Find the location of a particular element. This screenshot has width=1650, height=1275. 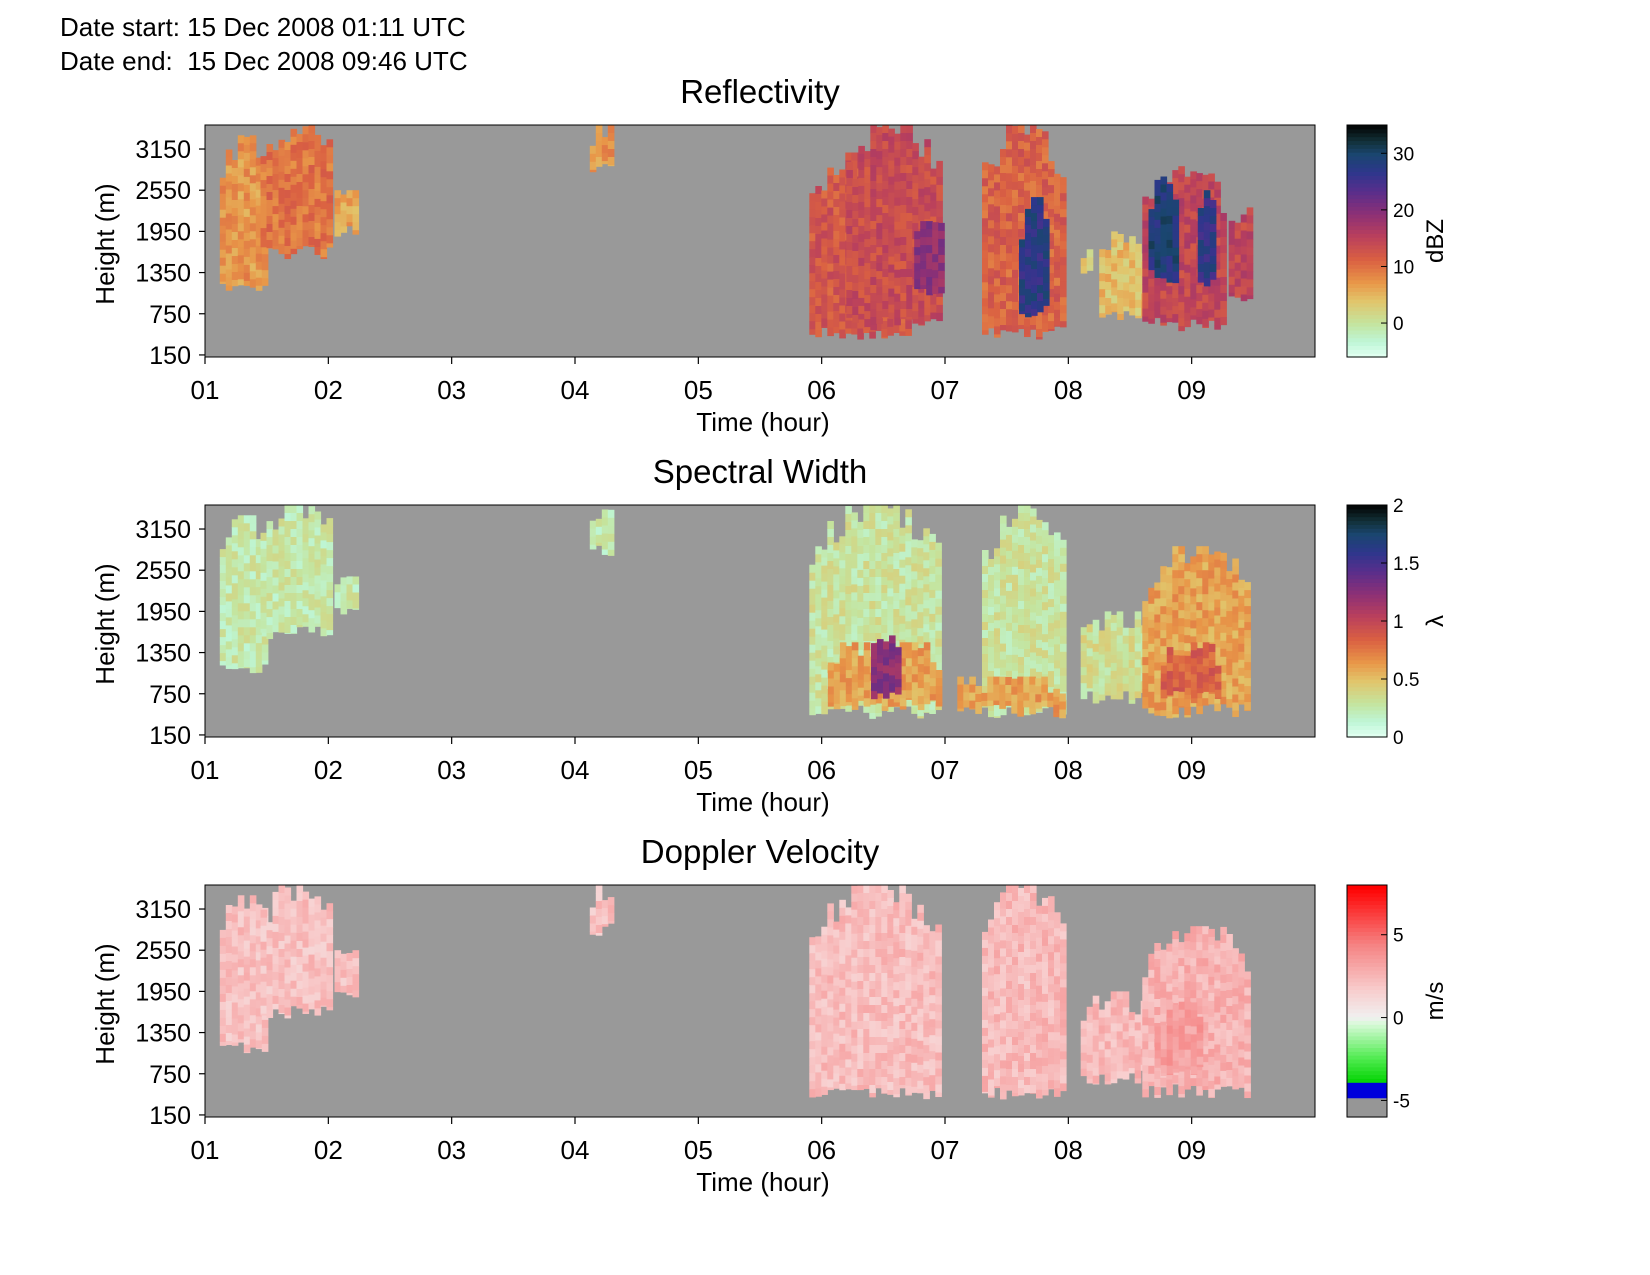

x-tick-label: 01 is located at coordinates (205, 390).